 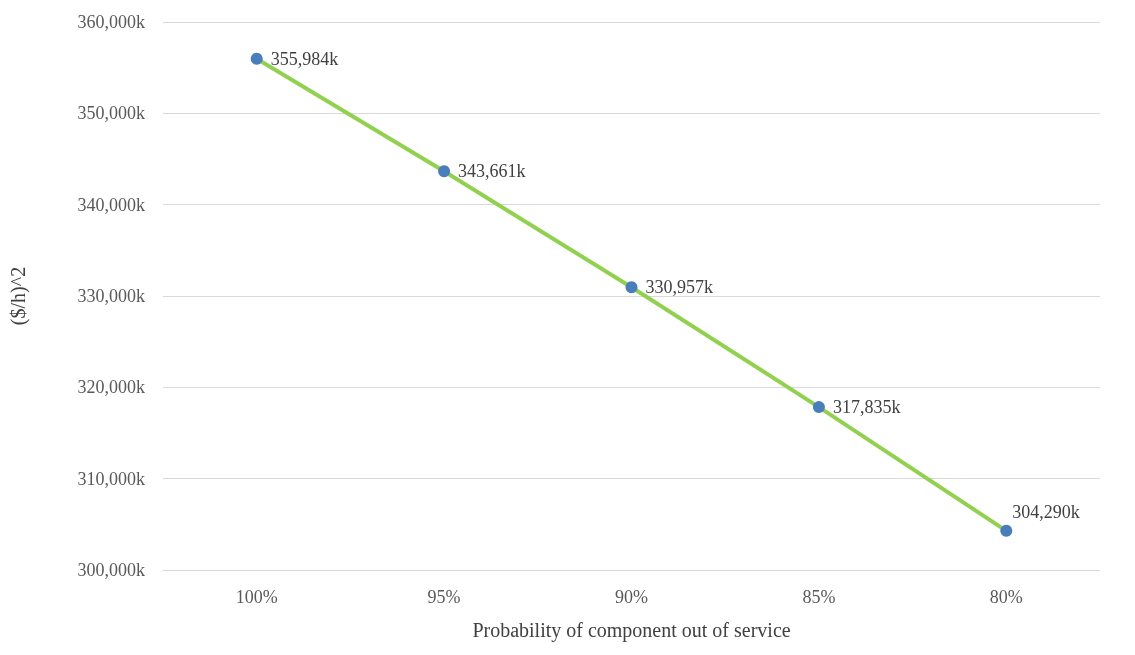 I want to click on data-label: 304,290k, so click(x=1046, y=511).